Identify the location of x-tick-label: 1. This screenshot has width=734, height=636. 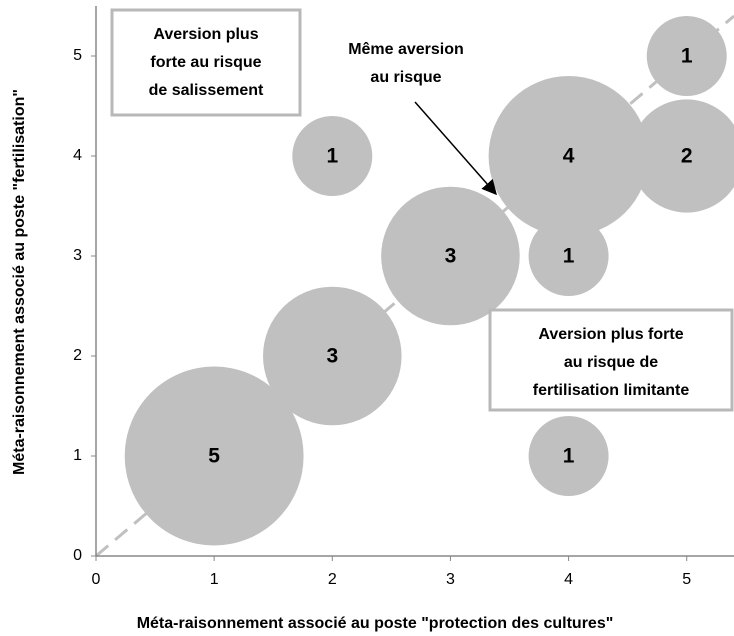
(214, 579).